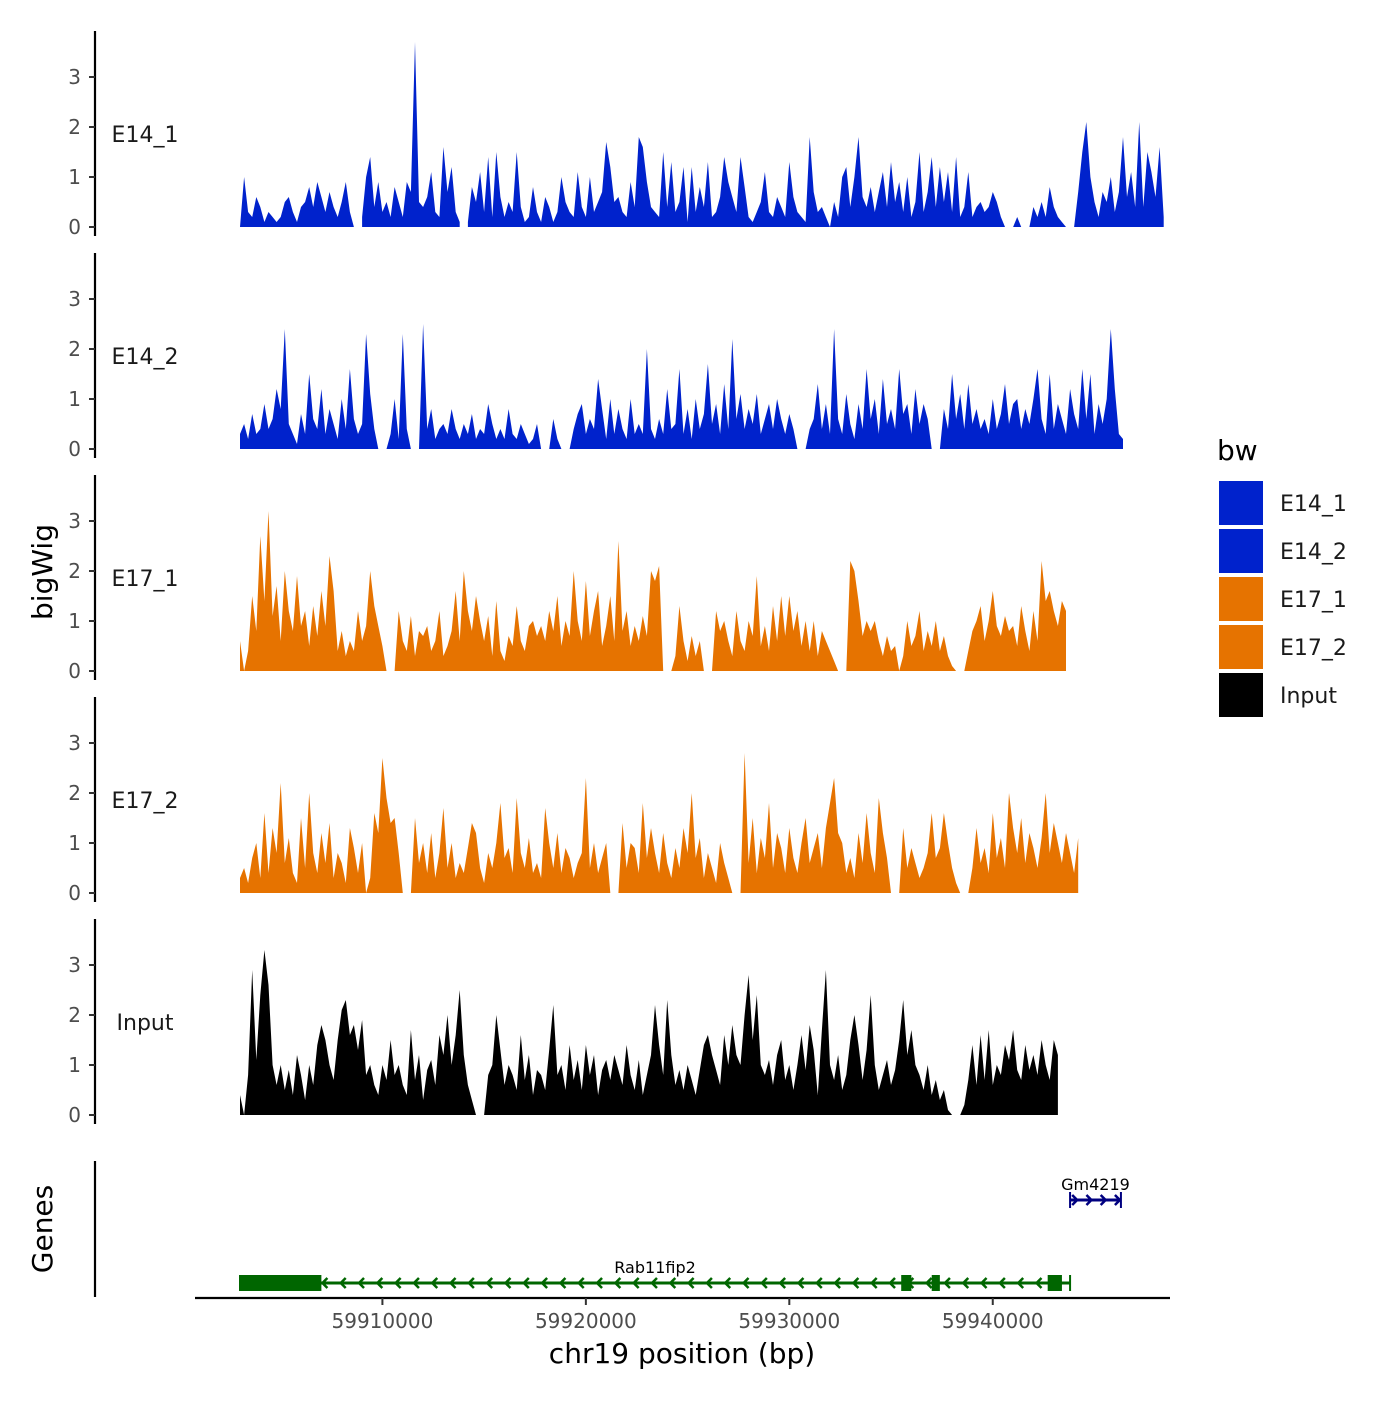  What do you see at coordinates (383, 1321) in the screenshot?
I see `x-tick-label: 59910000` at bounding box center [383, 1321].